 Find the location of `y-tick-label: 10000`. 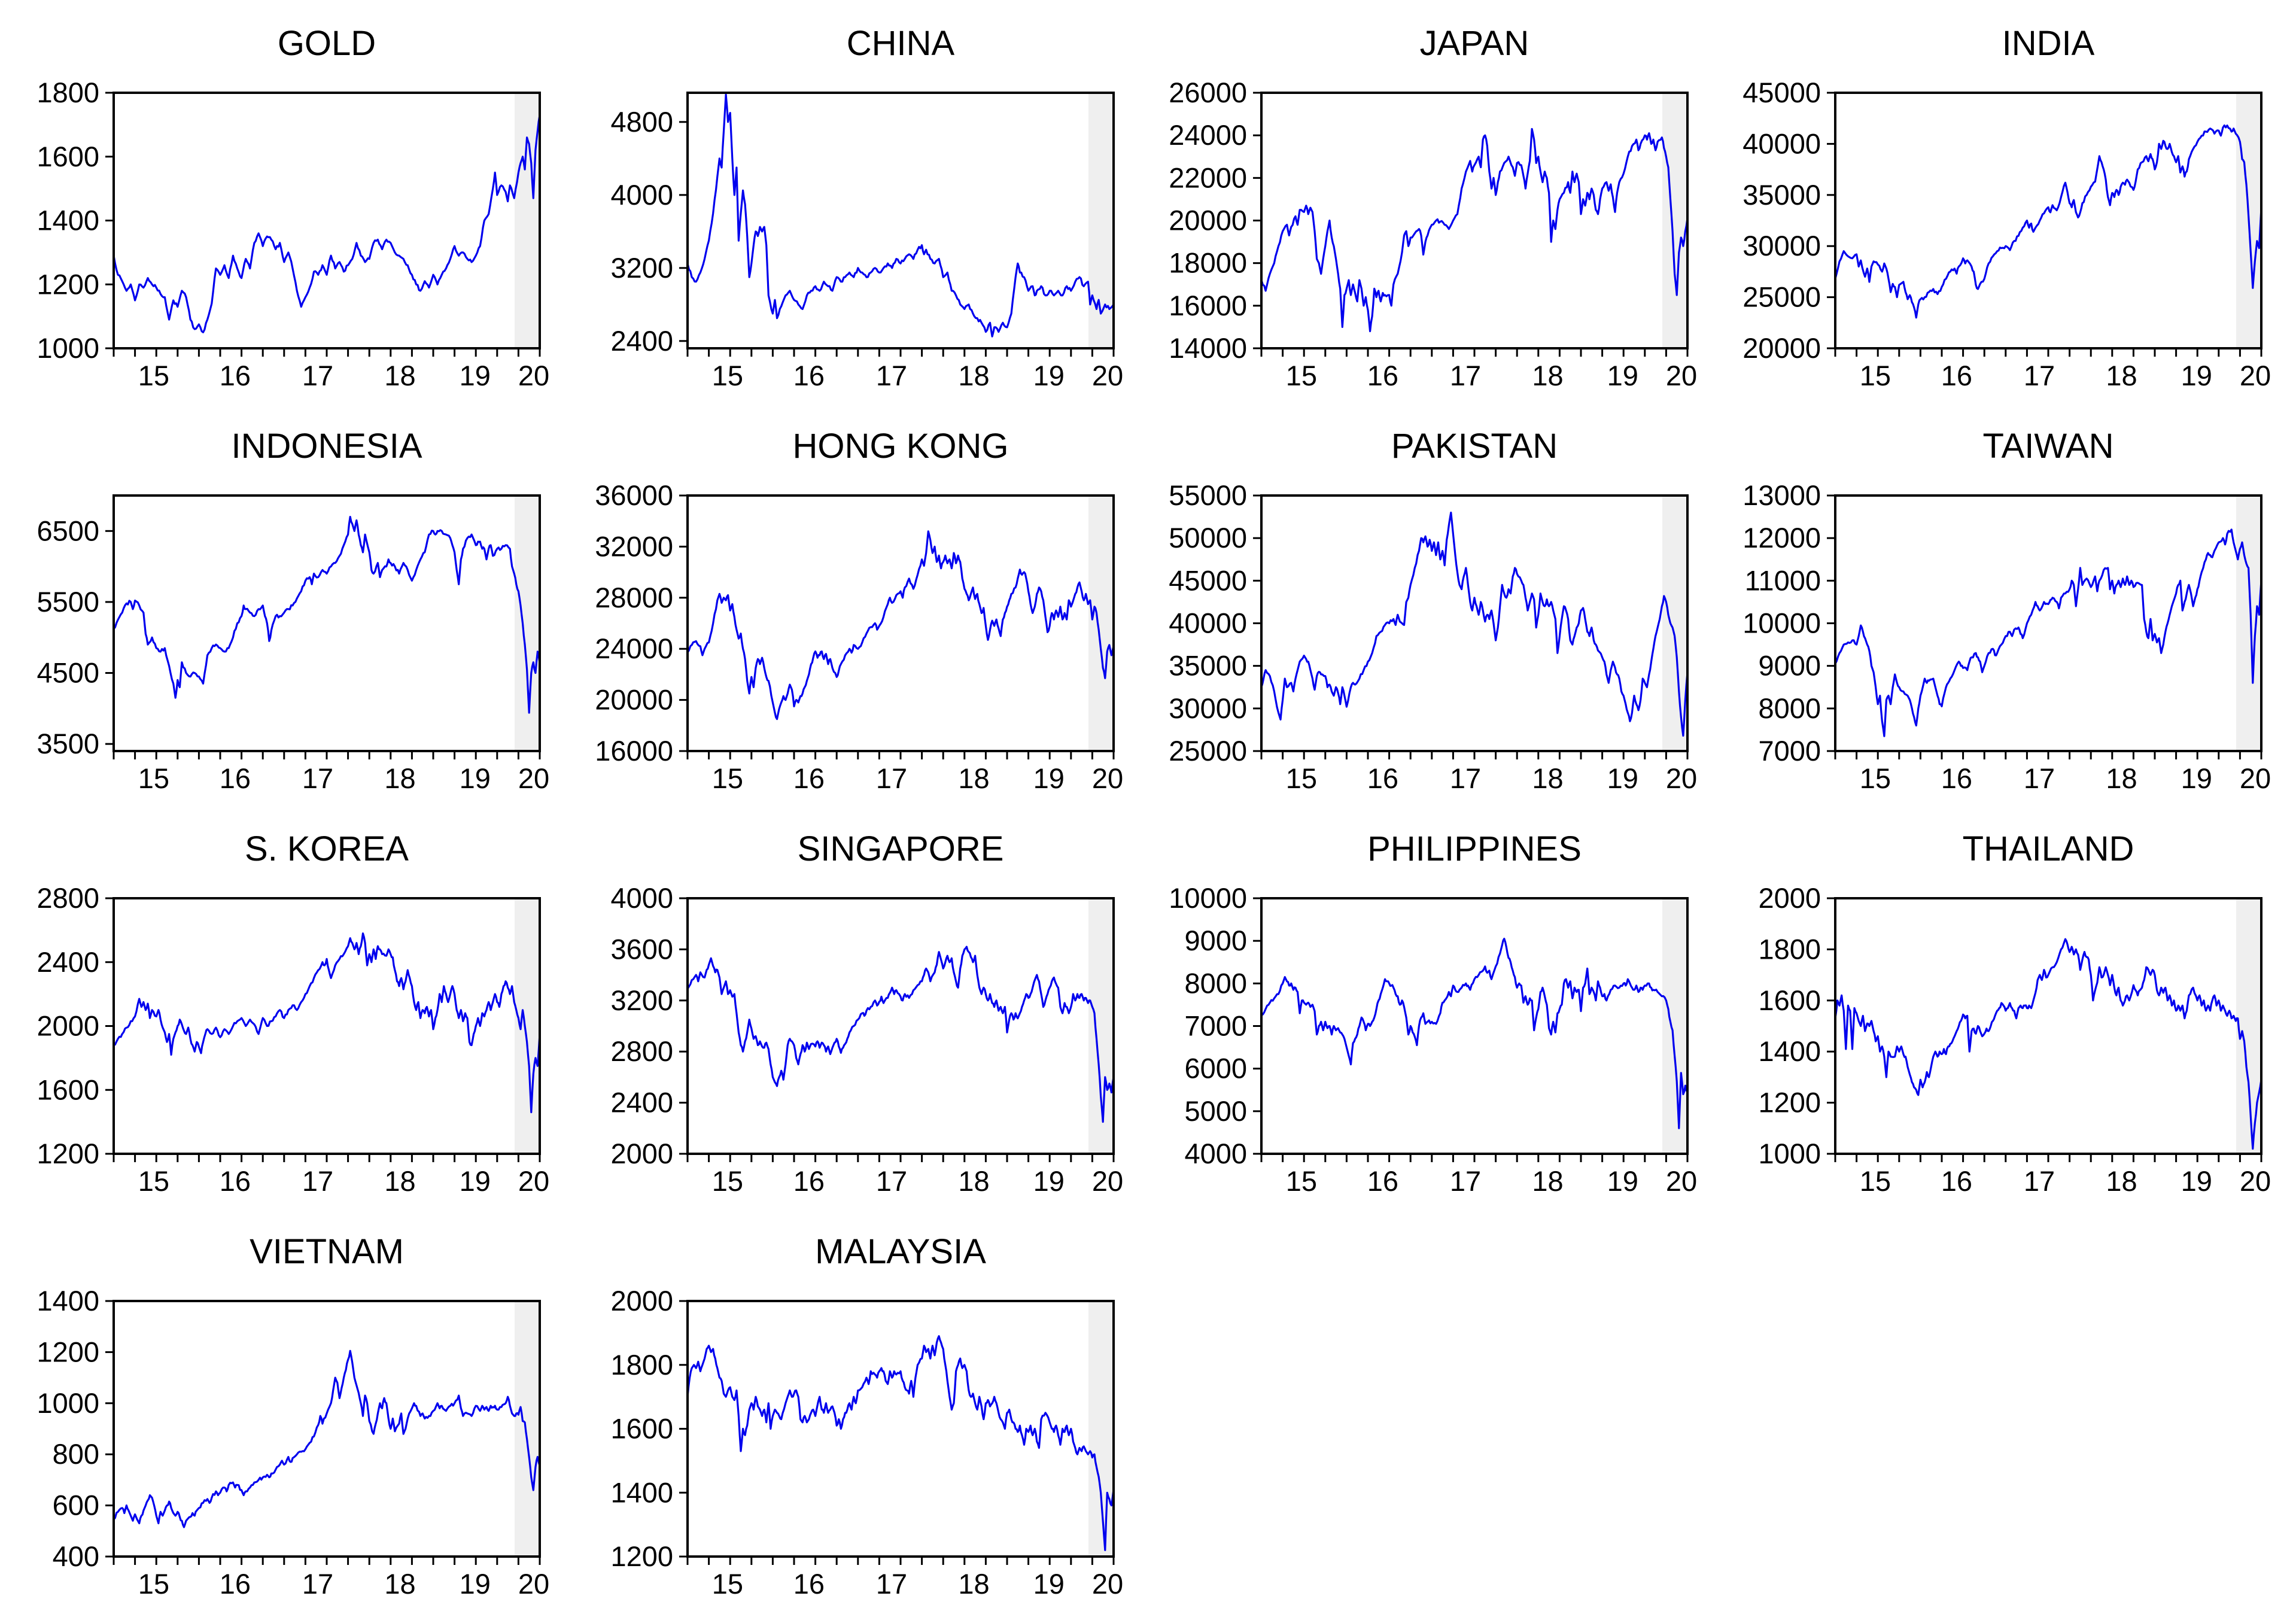

y-tick-label: 10000 is located at coordinates (1781, 623).